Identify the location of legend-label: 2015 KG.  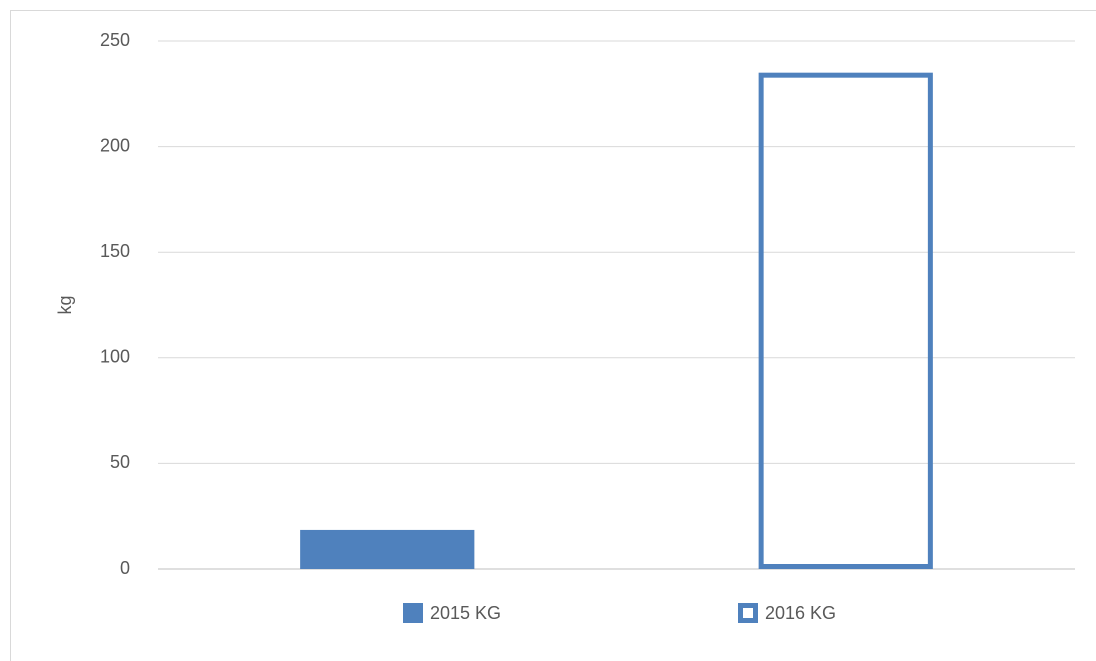
(465, 613).